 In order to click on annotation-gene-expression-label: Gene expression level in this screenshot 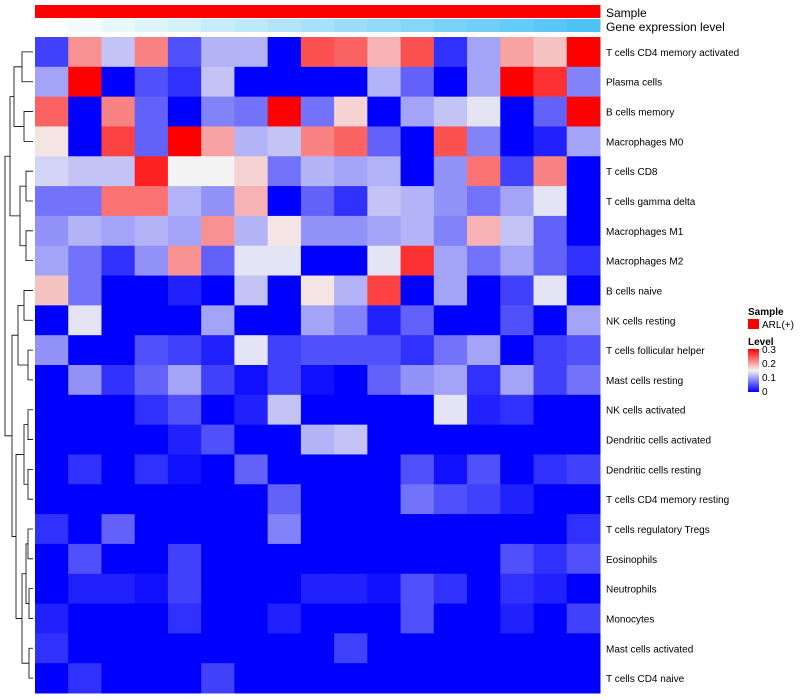, I will do `click(665, 27)`.